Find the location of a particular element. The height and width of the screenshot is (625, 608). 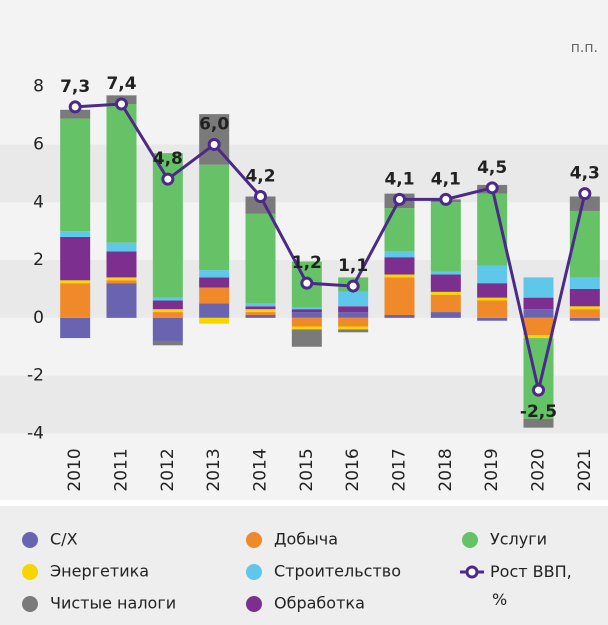

data-label: 1,2 is located at coordinates (307, 263).